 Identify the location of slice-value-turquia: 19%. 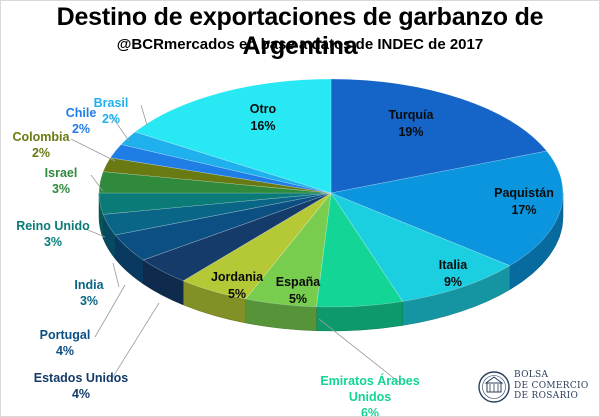
(410, 132).